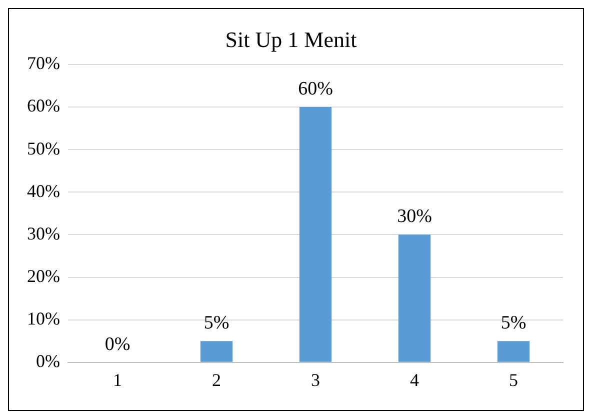 The image size is (592, 419). What do you see at coordinates (43, 148) in the screenshot?
I see `y-tick-label: 50%` at bounding box center [43, 148].